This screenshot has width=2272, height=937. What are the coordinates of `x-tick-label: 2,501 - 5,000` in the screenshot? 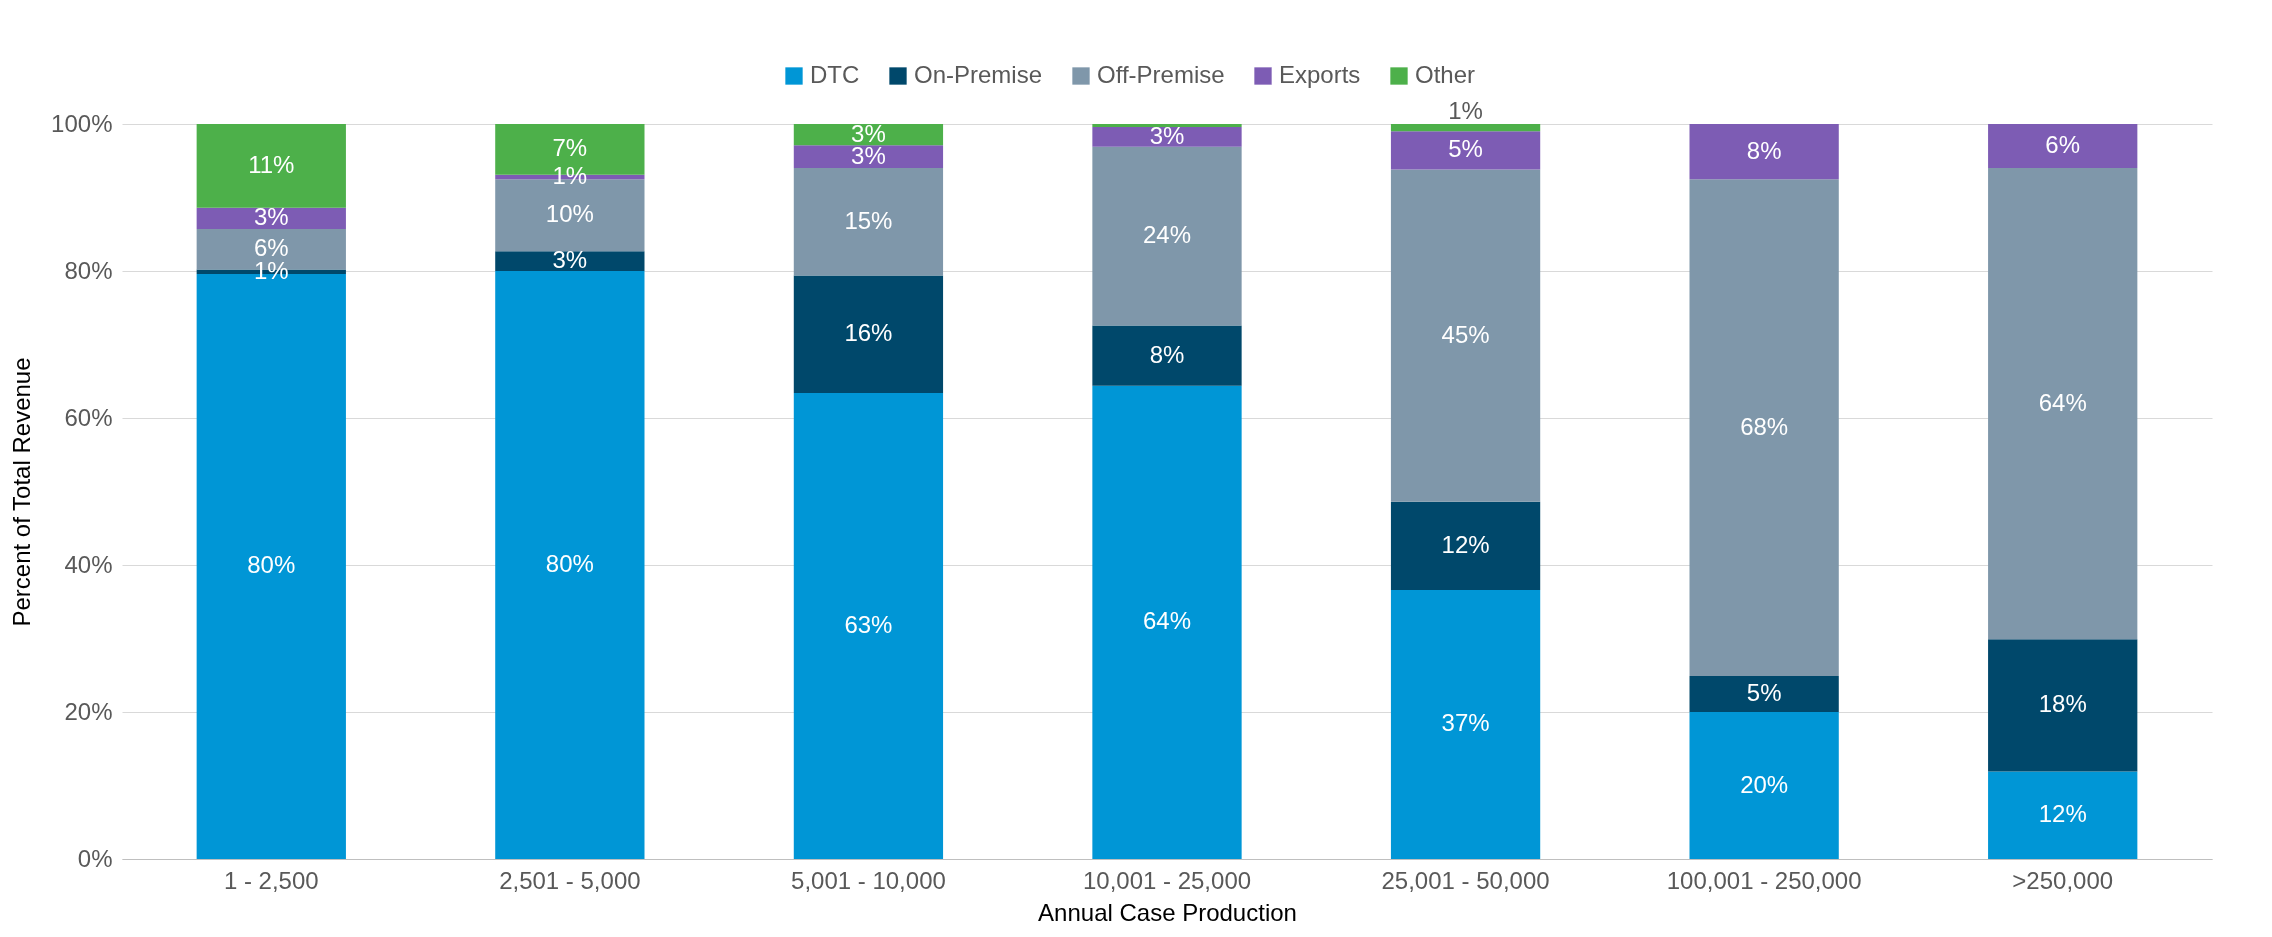 It's located at (570, 880).